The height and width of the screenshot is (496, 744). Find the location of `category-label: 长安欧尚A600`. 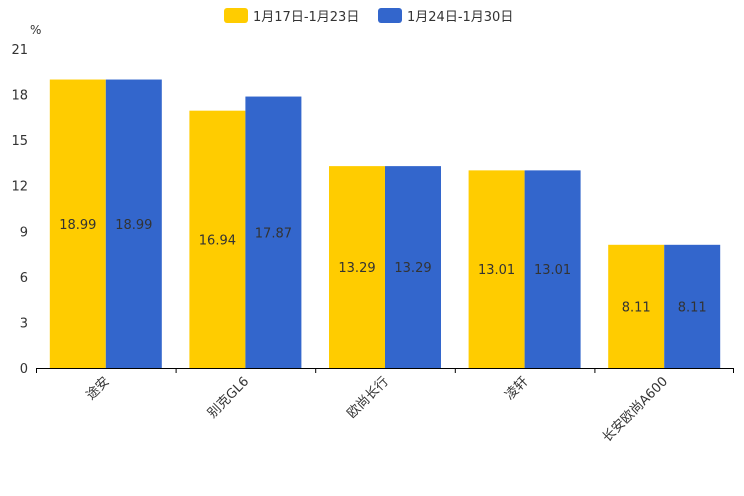

category-label: 长安欧尚A600 is located at coordinates (635, 409).